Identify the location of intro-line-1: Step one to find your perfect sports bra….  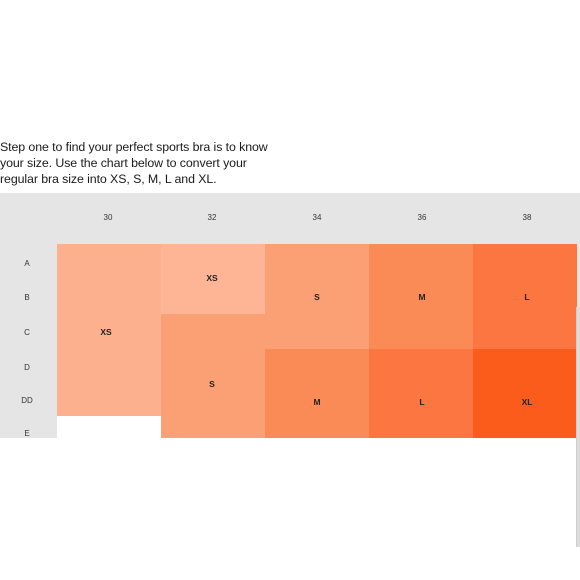
(134, 147).